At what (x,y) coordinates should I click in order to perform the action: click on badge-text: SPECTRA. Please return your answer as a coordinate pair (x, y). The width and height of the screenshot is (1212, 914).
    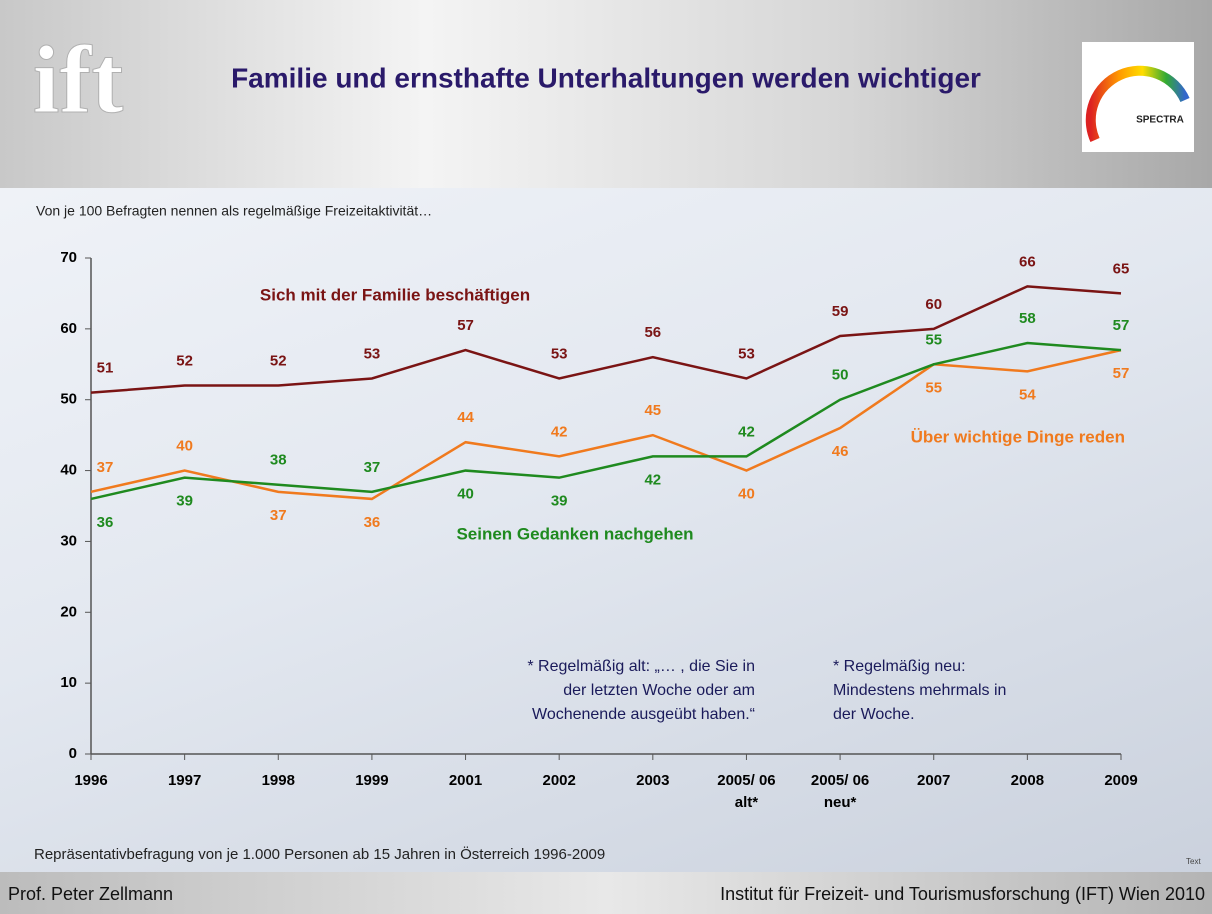
    Looking at the image, I should click on (1160, 120).